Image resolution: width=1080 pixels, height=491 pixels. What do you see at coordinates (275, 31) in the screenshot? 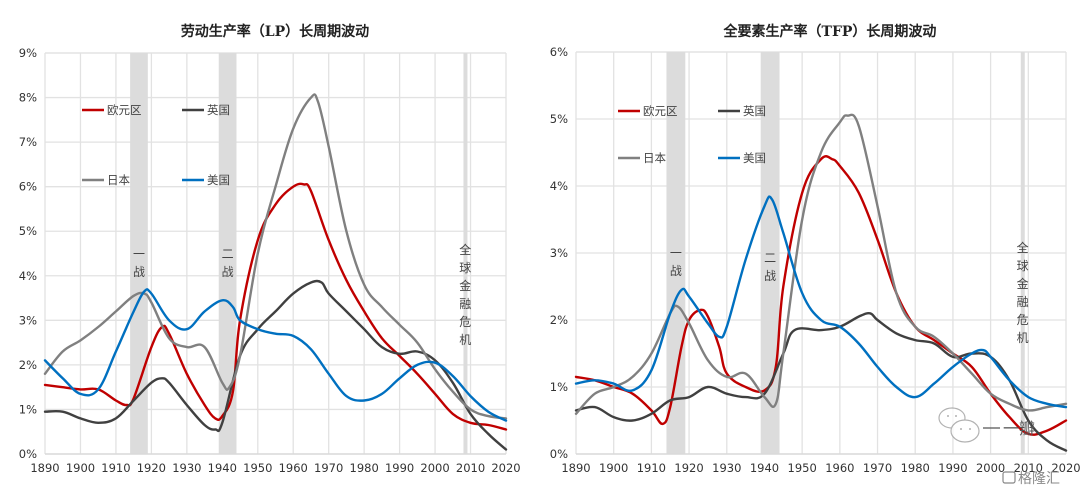
I see `lp-chart-title: 劳动生产率（LP）长周期波动` at bounding box center [275, 31].